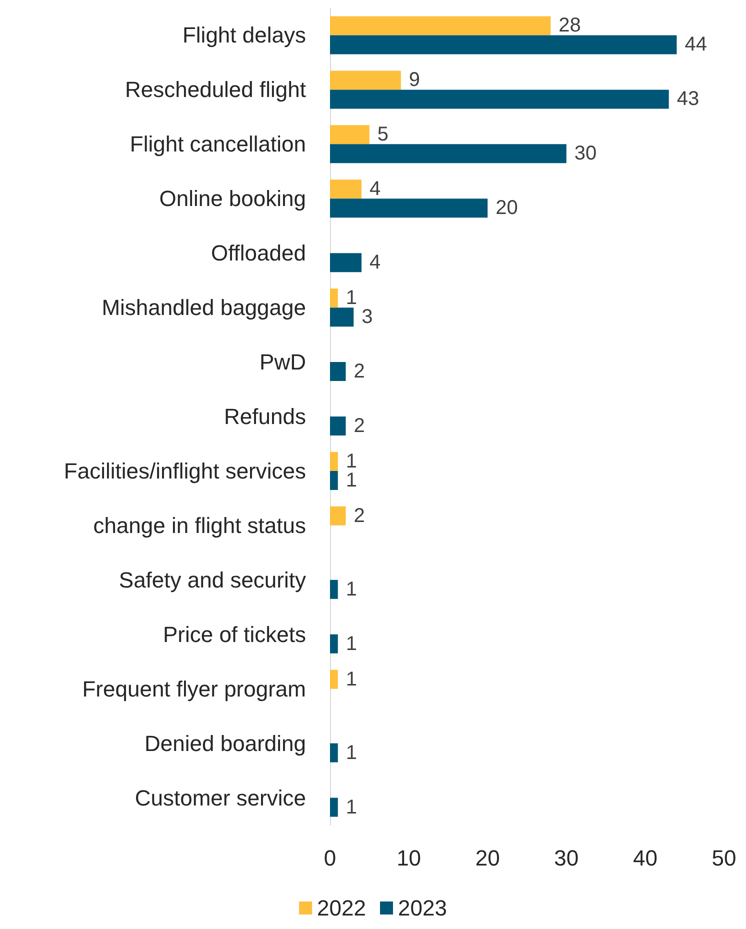 The image size is (746, 929). I want to click on y-tick-label: change in flight status, so click(199, 525).